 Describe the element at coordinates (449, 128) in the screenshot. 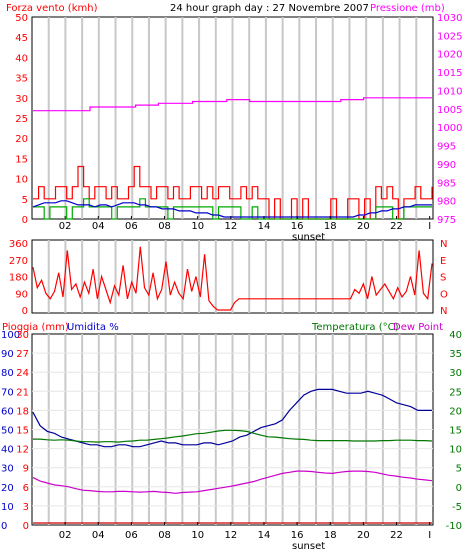

I see `right-tick-label: 1000` at that location.